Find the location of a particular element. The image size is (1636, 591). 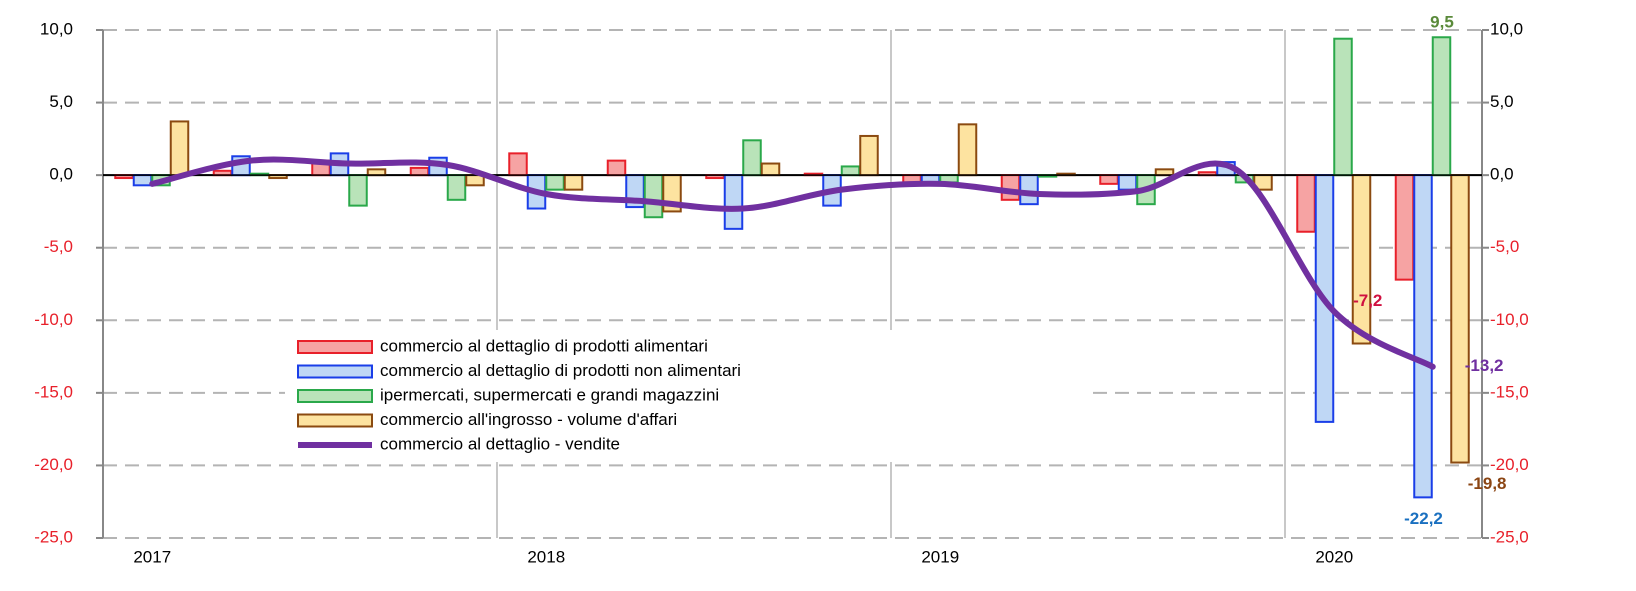

value-label: 9,5 is located at coordinates (1442, 22).